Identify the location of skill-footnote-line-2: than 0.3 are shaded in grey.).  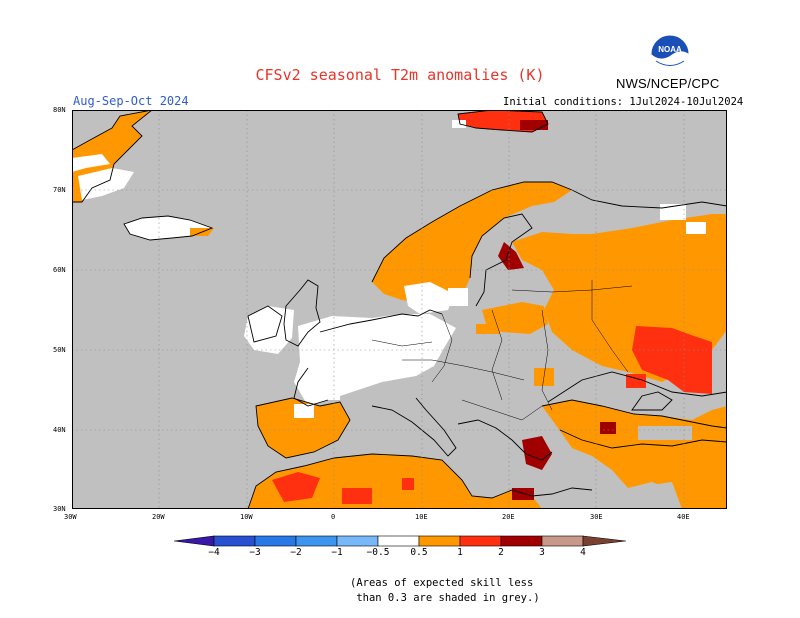
(445, 598).